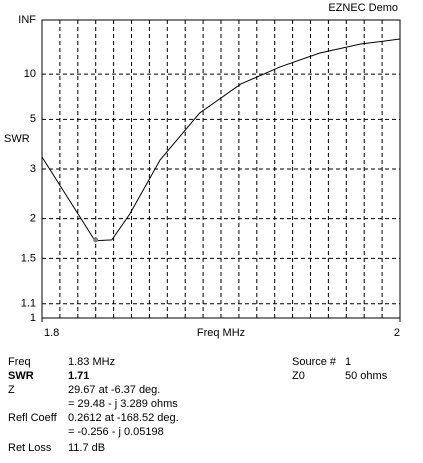 The width and height of the screenshot is (423, 463). What do you see at coordinates (123, 418) in the screenshot?
I see `readout-value: 0.2612 at -168.52 deg.` at bounding box center [123, 418].